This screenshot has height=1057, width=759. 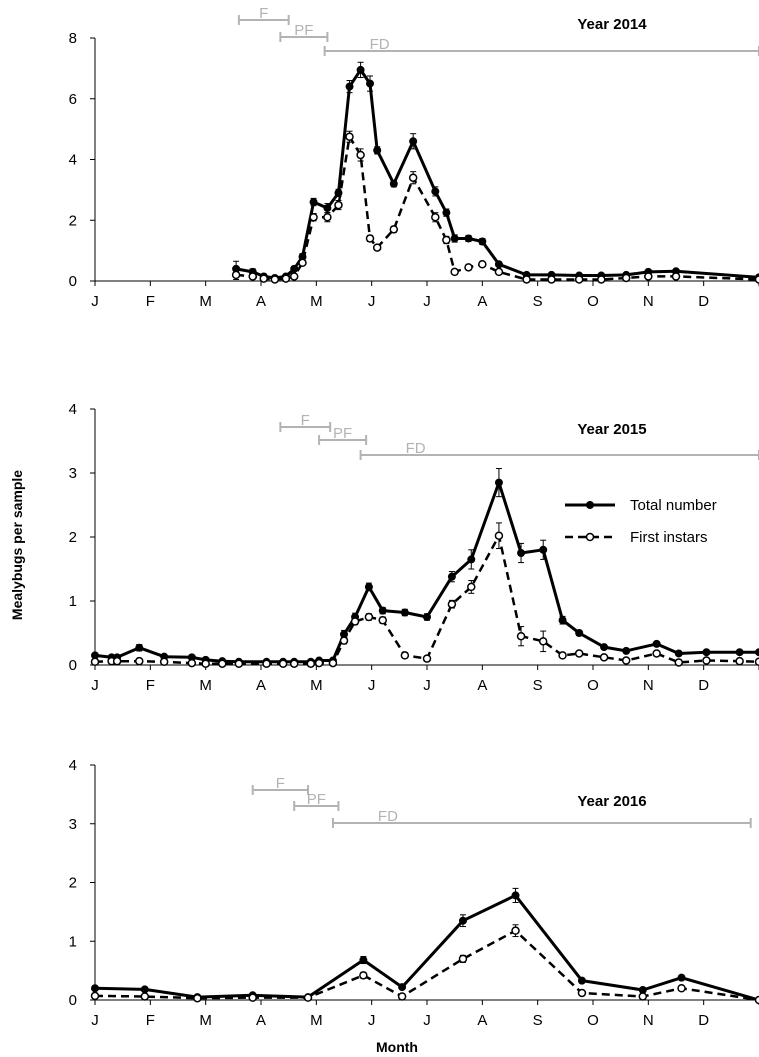 What do you see at coordinates (497, 174) in the screenshot?
I see `series-line-total` at bounding box center [497, 174].